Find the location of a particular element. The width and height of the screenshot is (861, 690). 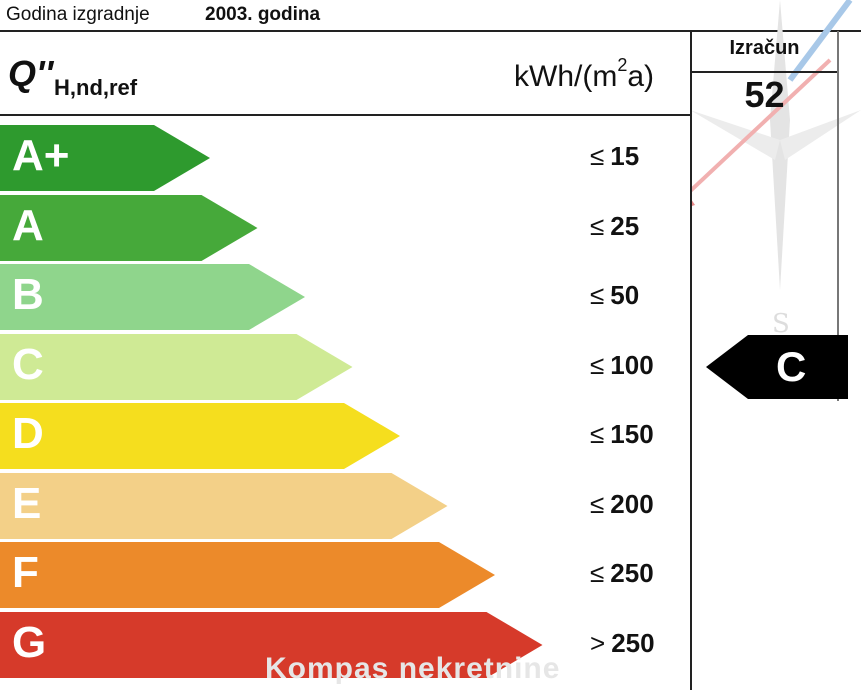

energy-class-letter: B is located at coordinates (28, 294).